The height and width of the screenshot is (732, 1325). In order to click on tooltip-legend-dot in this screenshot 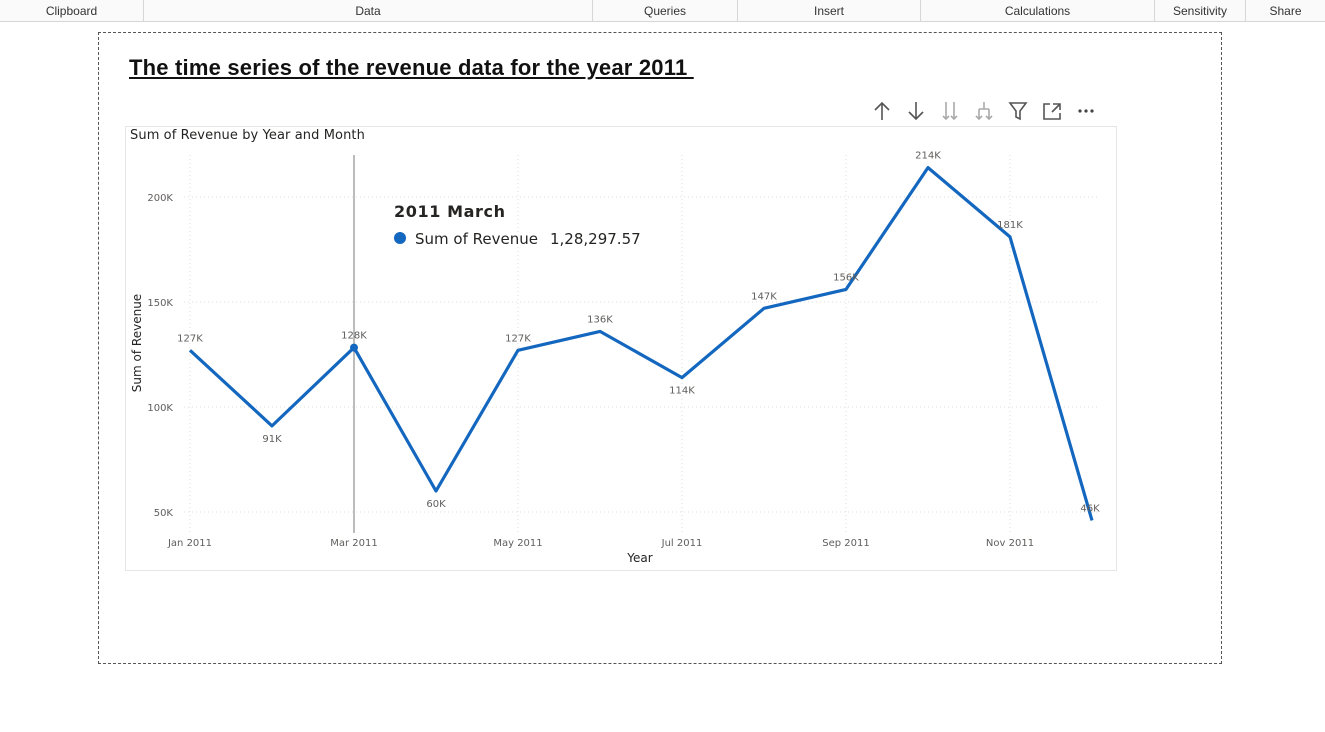, I will do `click(400, 238)`.